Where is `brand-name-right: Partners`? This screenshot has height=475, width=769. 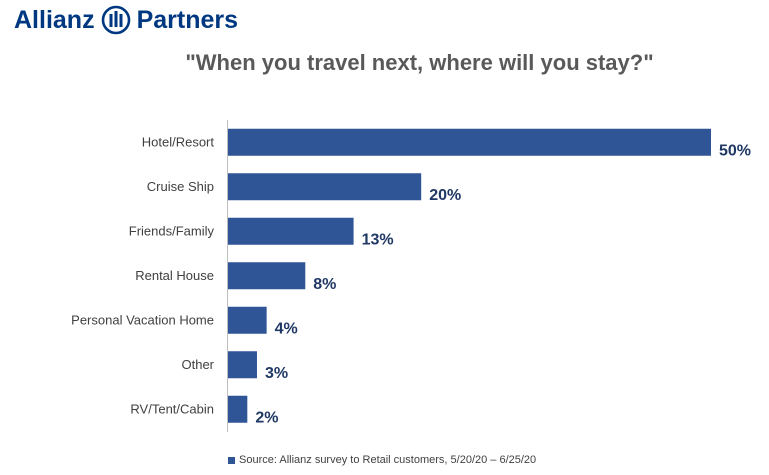
brand-name-right: Partners is located at coordinates (187, 19).